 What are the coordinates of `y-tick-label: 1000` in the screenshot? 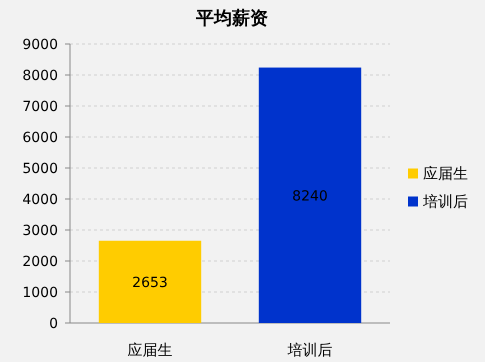 It's located at (40, 293).